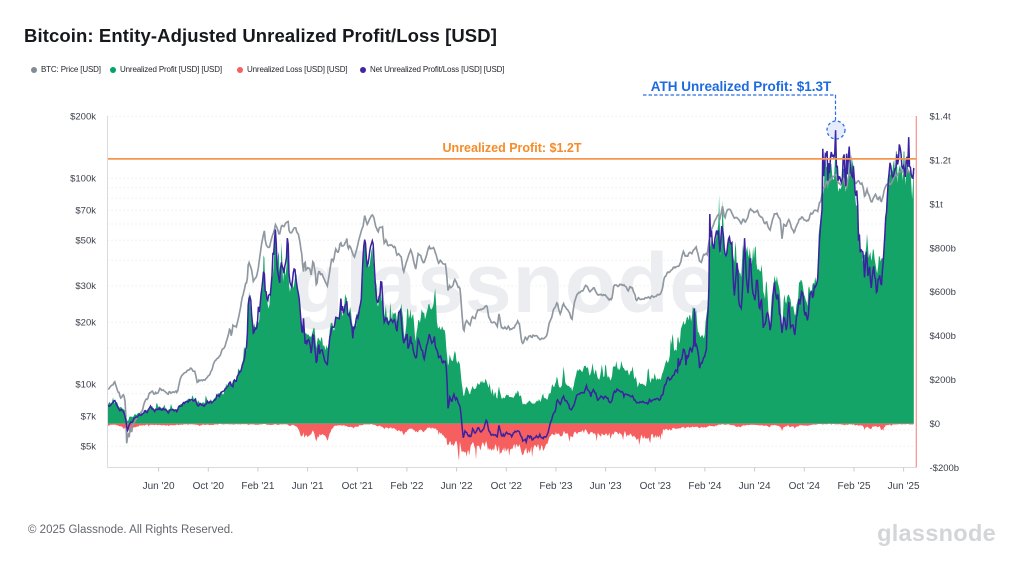  What do you see at coordinates (83, 117) in the screenshot?
I see `svg-text: $200k` at bounding box center [83, 117].